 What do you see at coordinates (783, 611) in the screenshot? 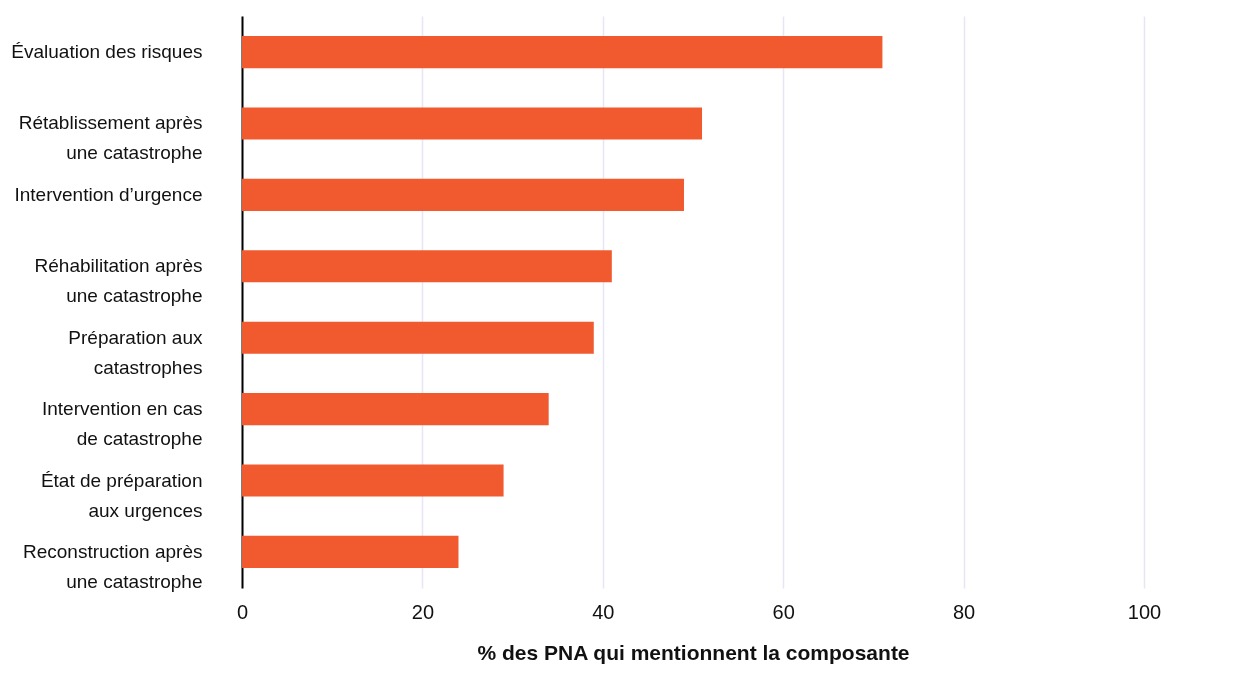
I see `x-tick-label: 60` at bounding box center [783, 611].